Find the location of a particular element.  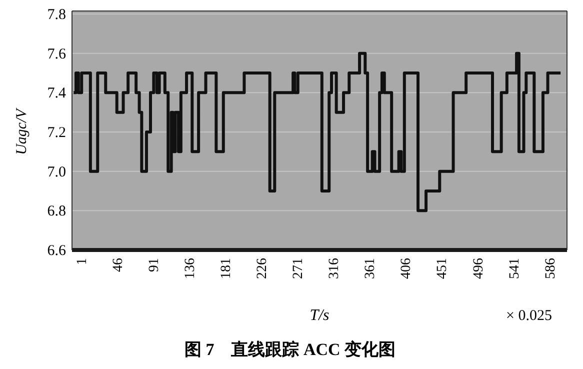

x-tick-label: 46 is located at coordinates (118, 265).